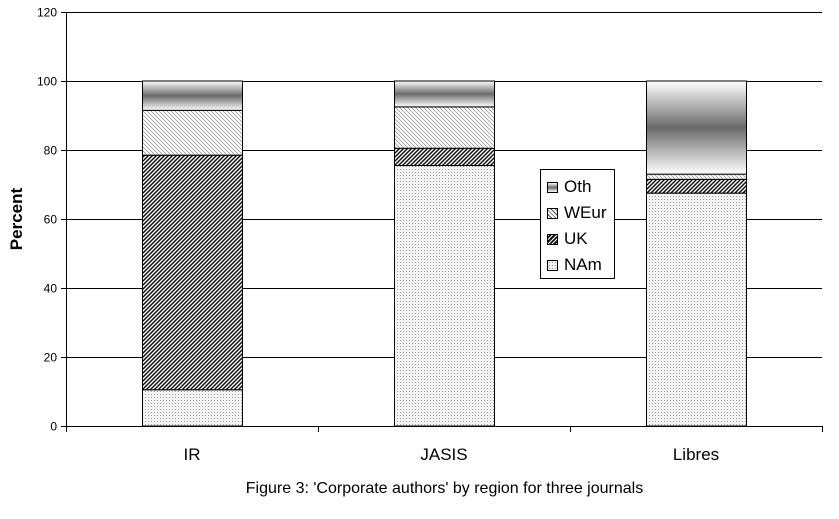 The height and width of the screenshot is (519, 839). What do you see at coordinates (444, 127) in the screenshot?
I see `bar-jasis-weur` at bounding box center [444, 127].